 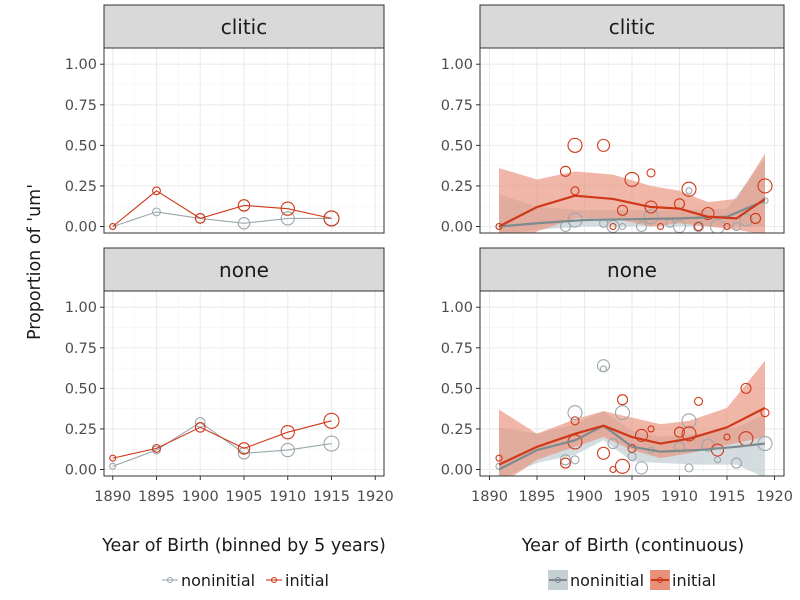 I want to click on y-tick-label: 0.50, so click(x=81, y=389).